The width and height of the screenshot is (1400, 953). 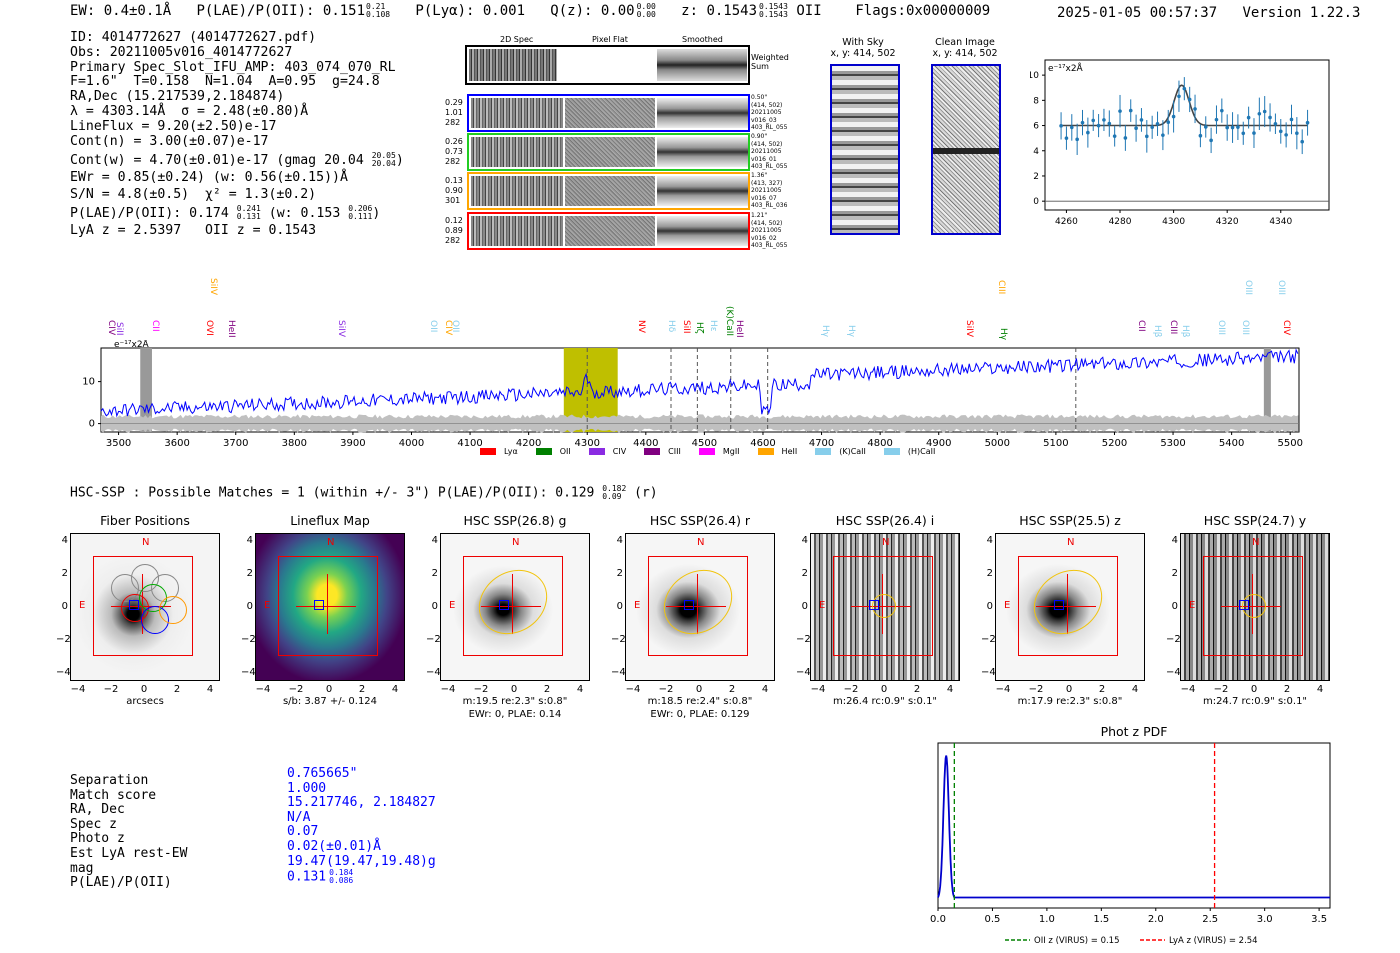 What do you see at coordinates (92, 424) in the screenshot?
I see `full-spectrum-ytick-label: 0` at bounding box center [92, 424].